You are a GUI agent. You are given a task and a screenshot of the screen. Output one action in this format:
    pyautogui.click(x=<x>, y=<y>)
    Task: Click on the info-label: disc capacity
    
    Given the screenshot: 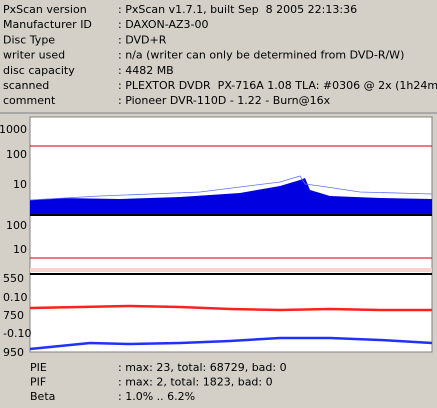 What is the action you would take?
    pyautogui.click(x=39, y=70)
    